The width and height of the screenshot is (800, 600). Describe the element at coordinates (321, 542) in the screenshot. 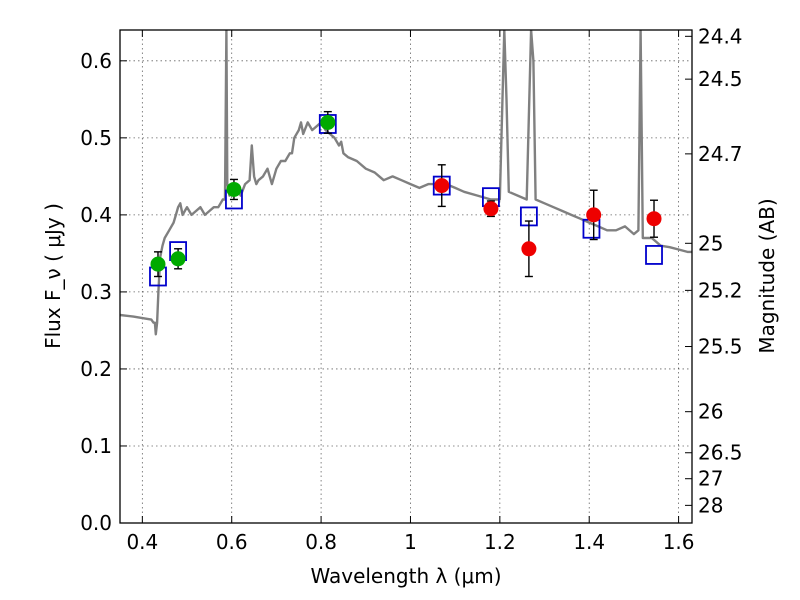

I see `x-tick-label: 0.8` at that location.